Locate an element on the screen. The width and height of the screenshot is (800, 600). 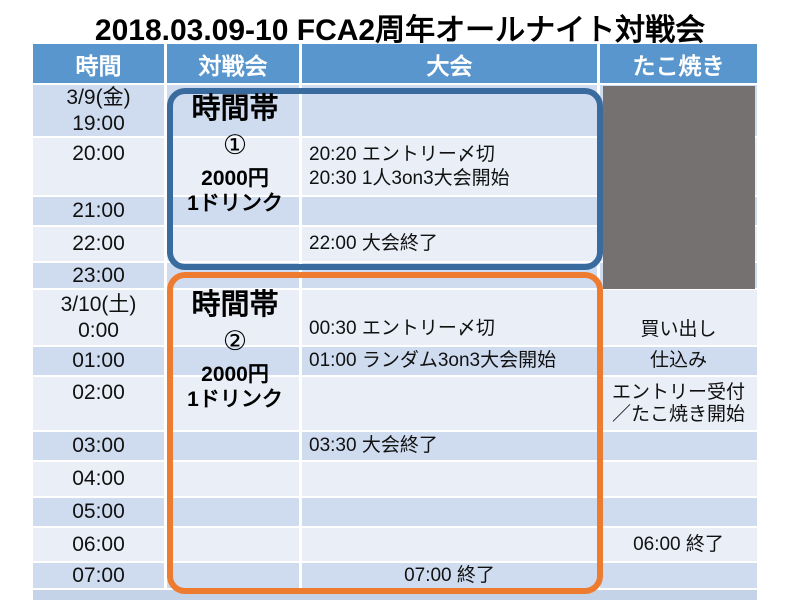
takoyaki-cell: 06:00 終了 is located at coordinates (678, 545).